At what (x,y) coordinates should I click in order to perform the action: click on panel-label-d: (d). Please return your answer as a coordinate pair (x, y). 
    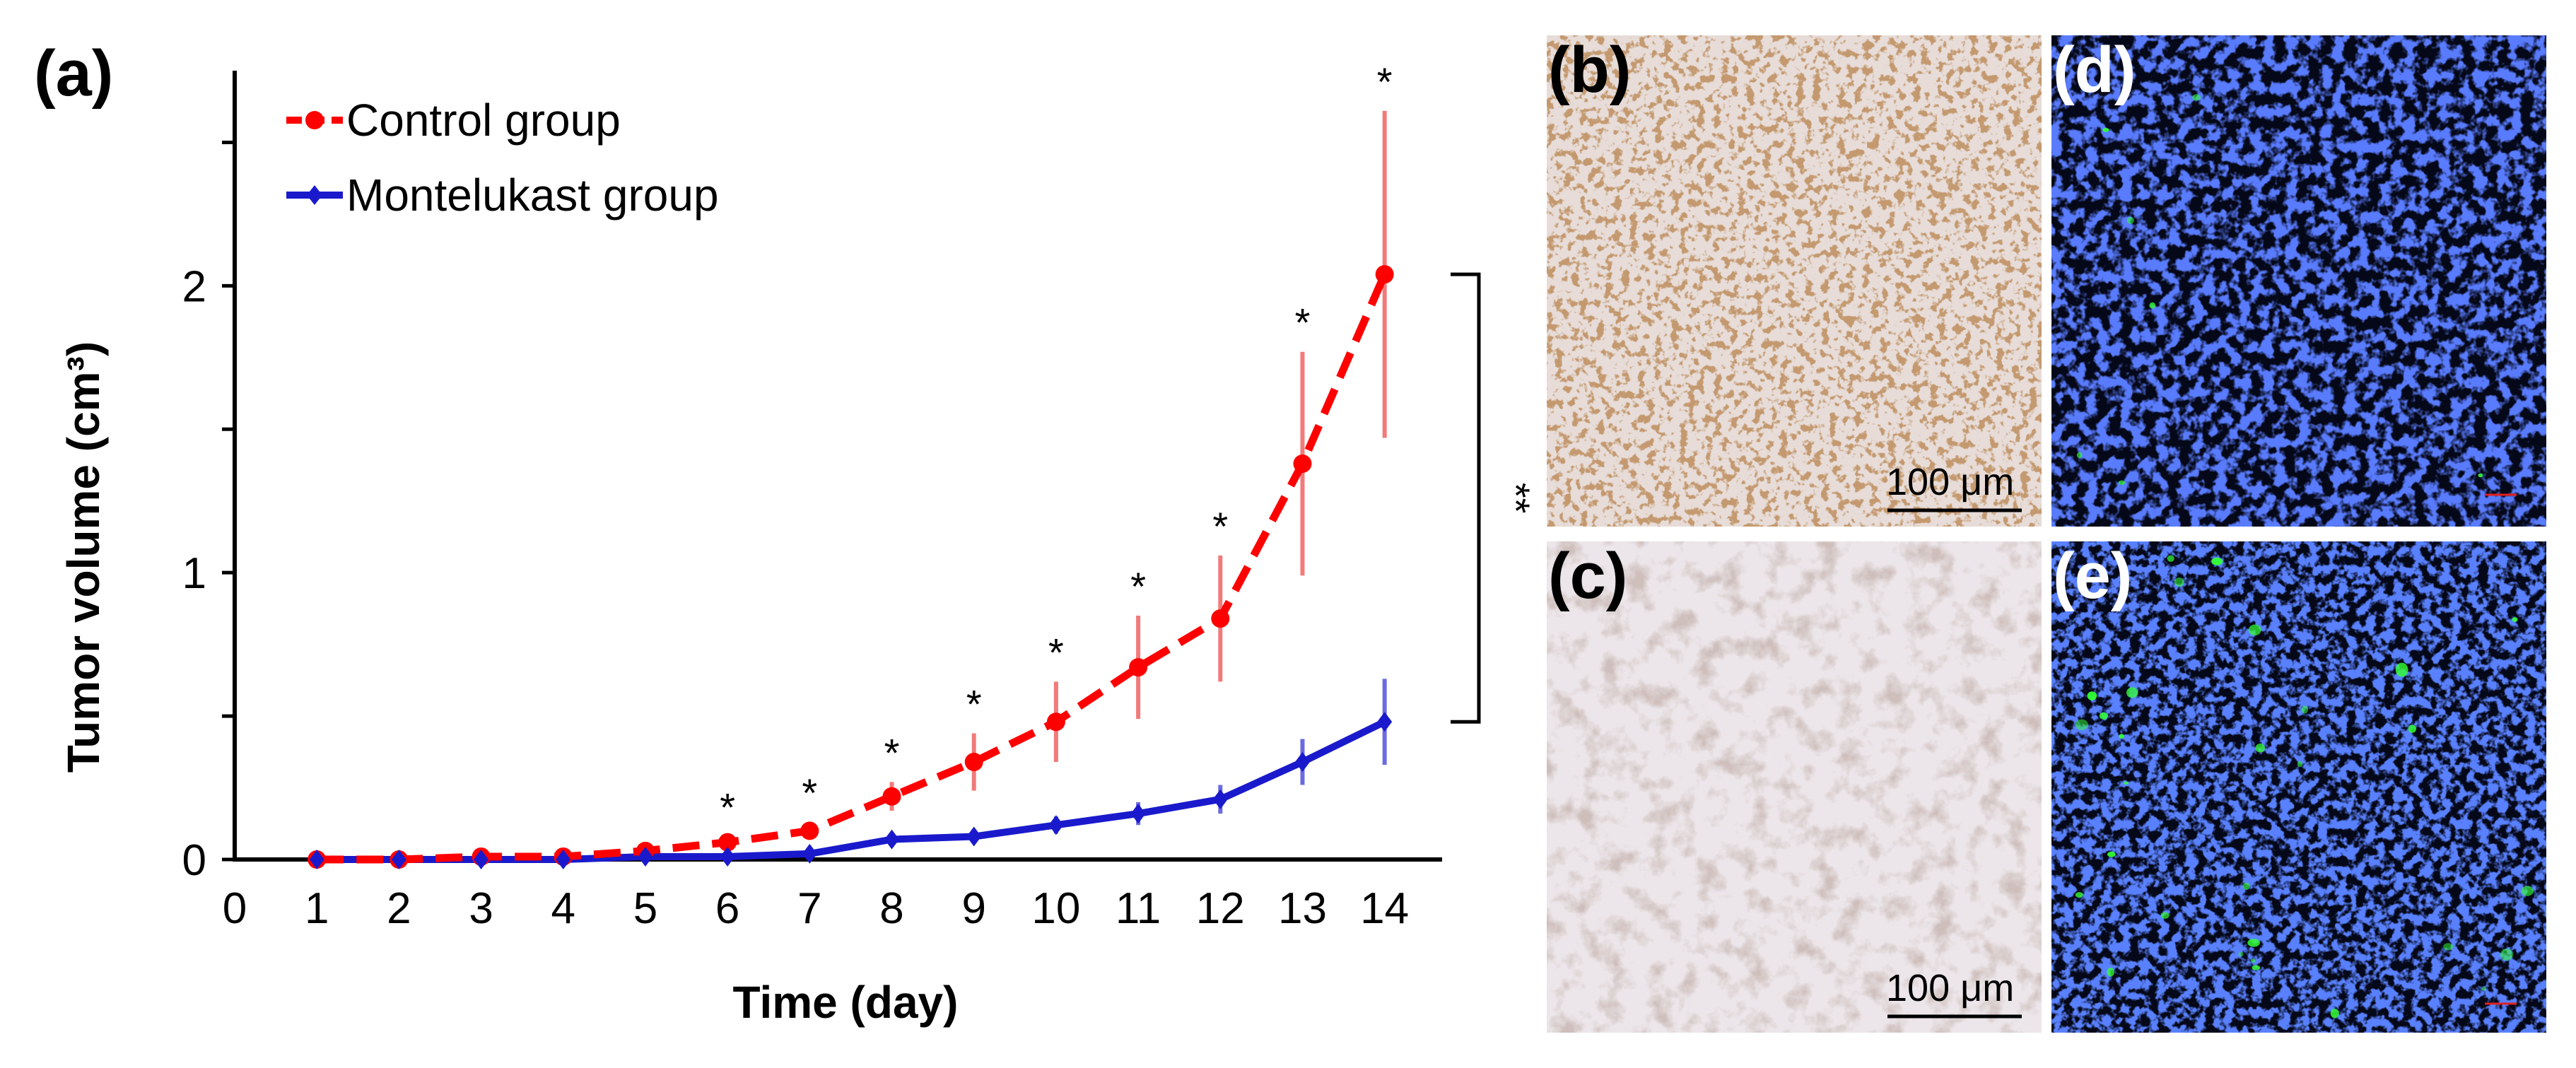
    Looking at the image, I should click on (2094, 70).